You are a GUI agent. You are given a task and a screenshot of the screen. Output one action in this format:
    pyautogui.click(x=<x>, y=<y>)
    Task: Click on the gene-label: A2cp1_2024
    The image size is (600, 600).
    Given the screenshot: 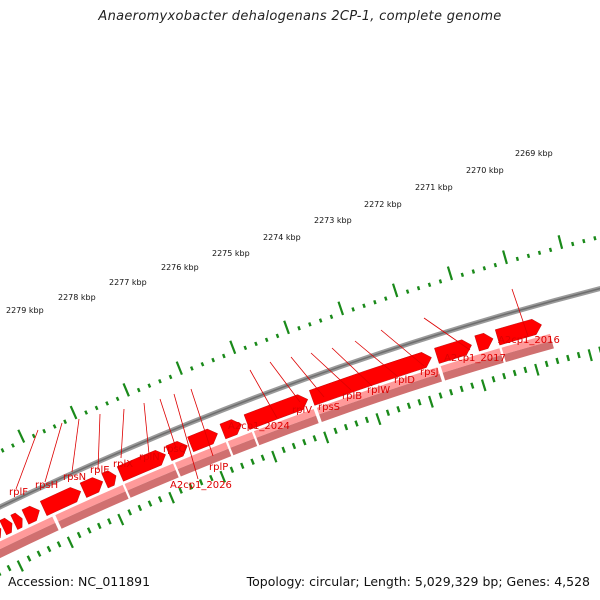 What is the action you would take?
    pyautogui.click(x=259, y=426)
    